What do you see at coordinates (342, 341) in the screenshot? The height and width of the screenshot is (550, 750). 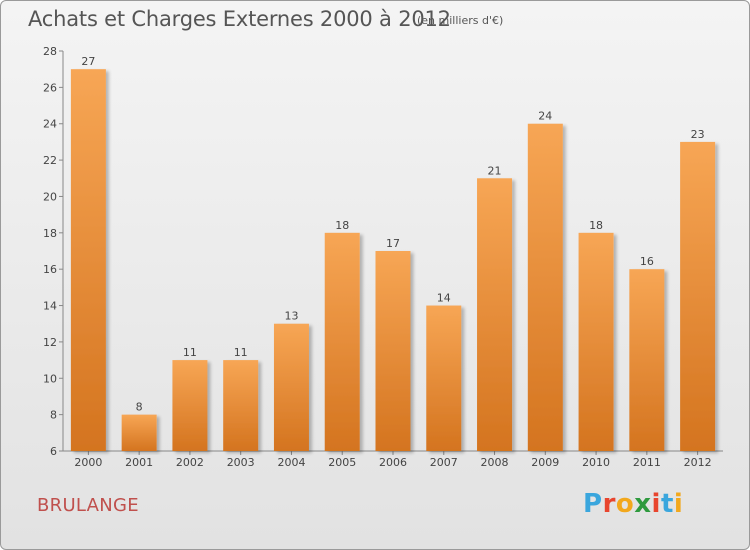 I see `bar-2005` at bounding box center [342, 341].